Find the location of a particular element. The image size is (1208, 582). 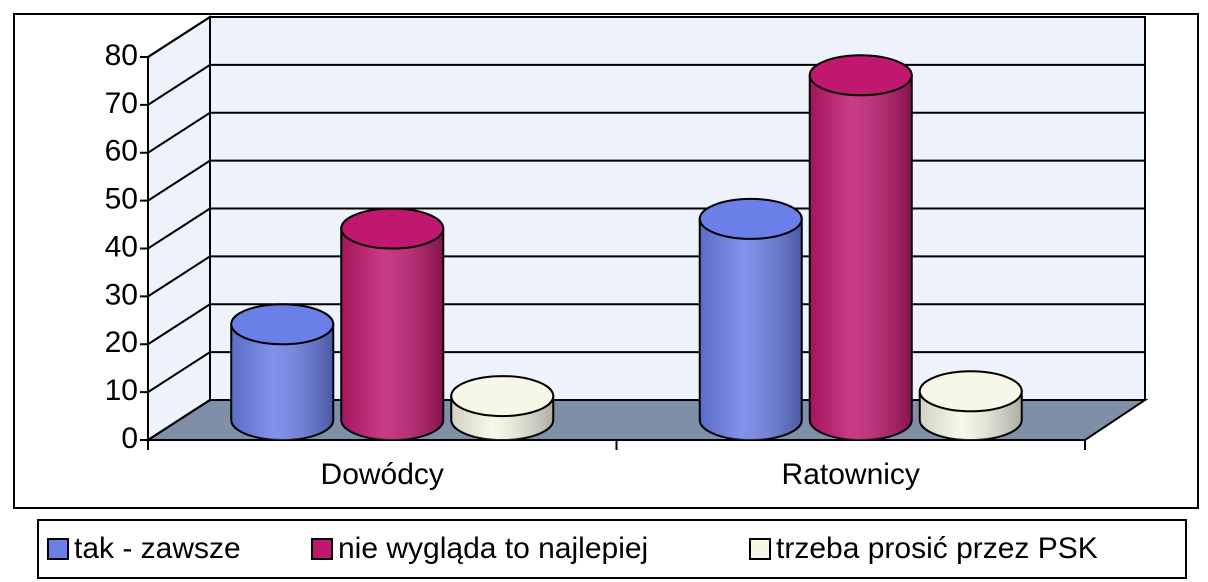

y-tick-label: 10 is located at coordinates (121, 390).